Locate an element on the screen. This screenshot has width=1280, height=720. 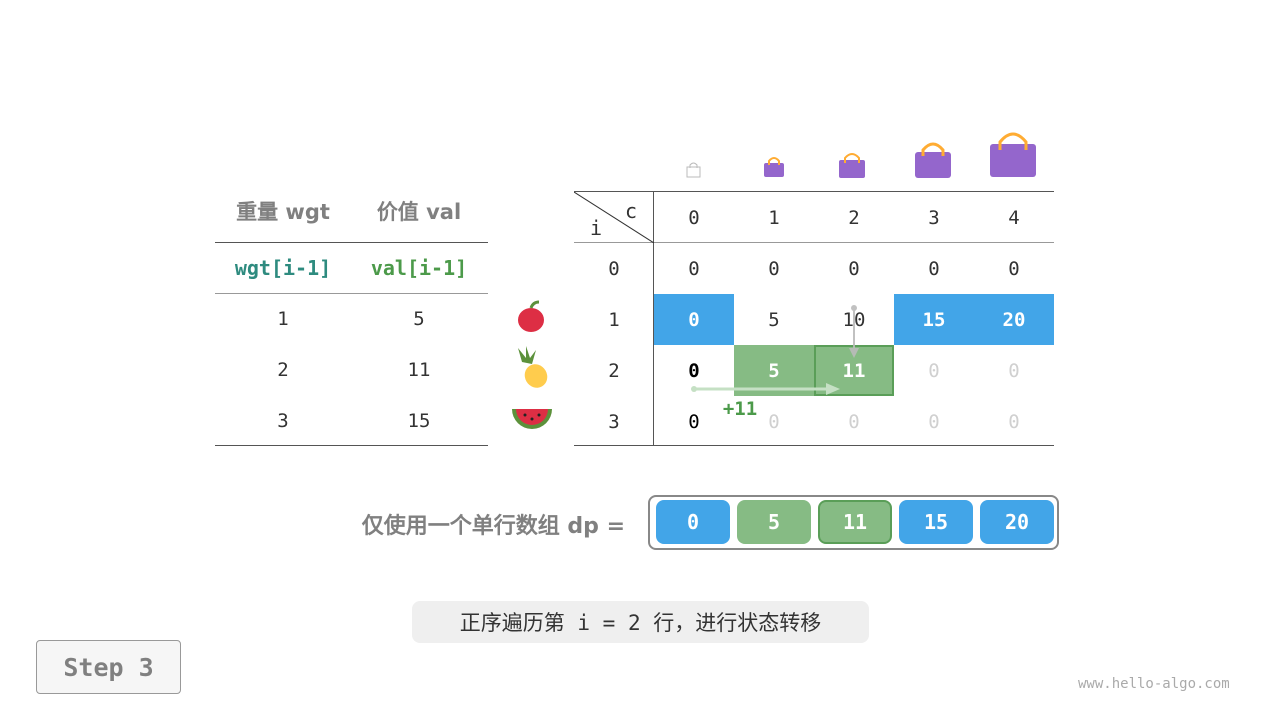
step-button: Step 3 is located at coordinates (108, 667).